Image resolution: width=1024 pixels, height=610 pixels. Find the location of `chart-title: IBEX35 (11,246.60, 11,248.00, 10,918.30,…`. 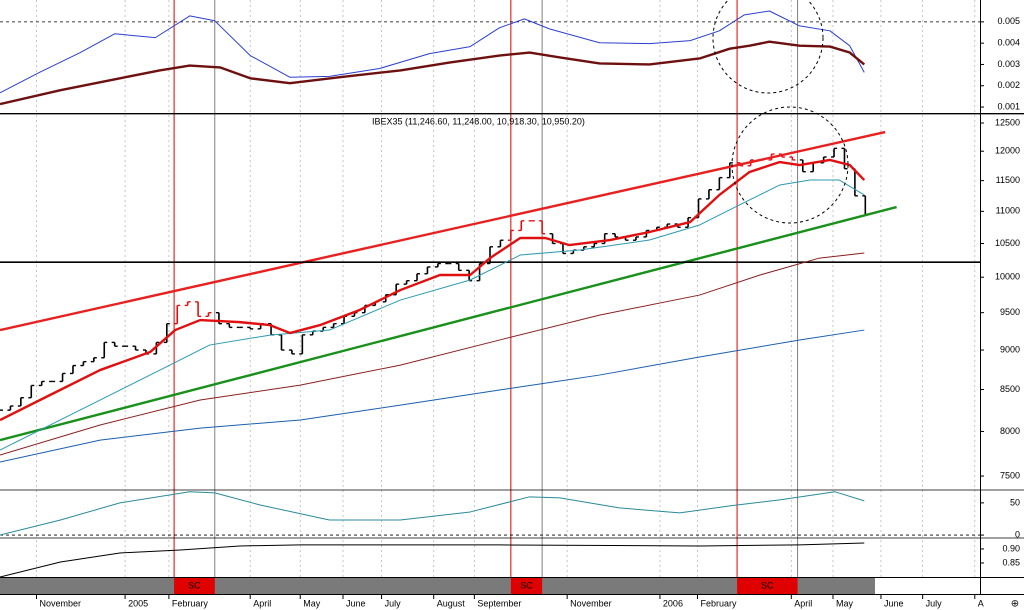

chart-title: IBEX35 (11,246.60, 11,248.00, 10,918.30,… is located at coordinates (478, 121).